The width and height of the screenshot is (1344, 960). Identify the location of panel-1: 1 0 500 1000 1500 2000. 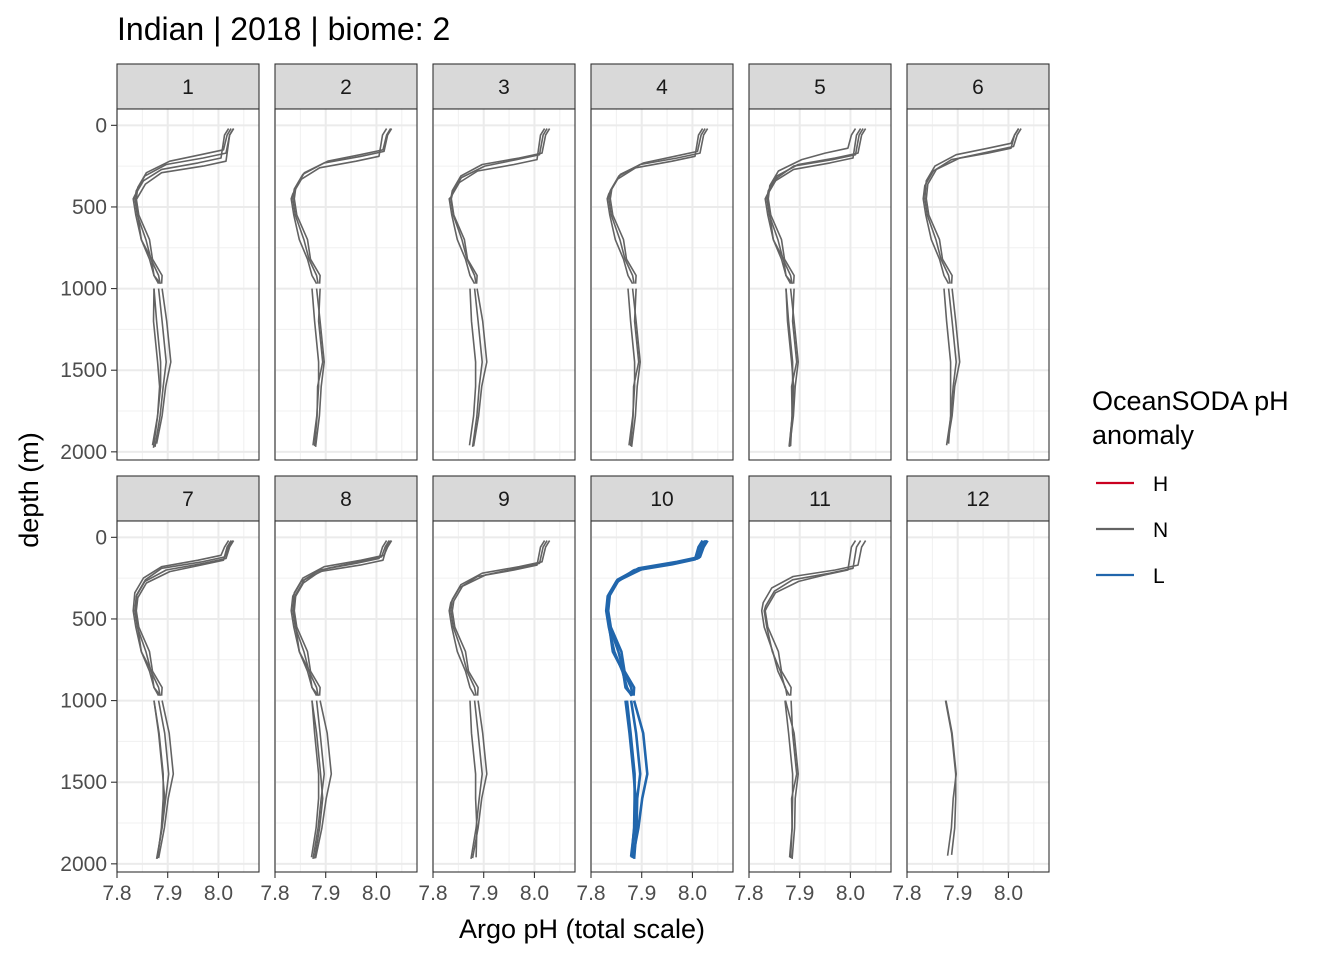
(160, 263).